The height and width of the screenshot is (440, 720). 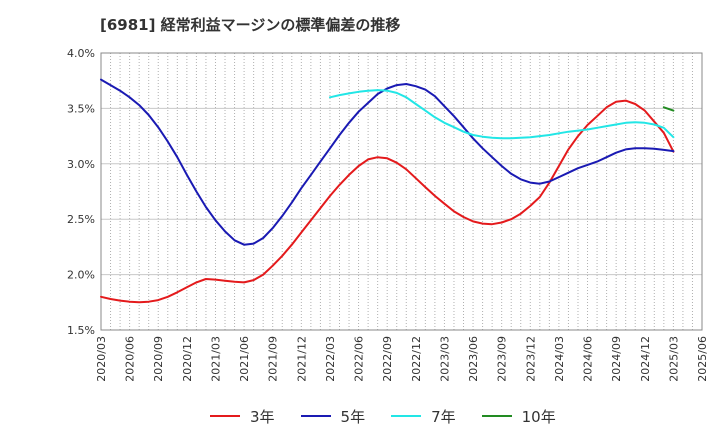 What do you see at coordinates (530, 359) in the screenshot?
I see `x-tick-label: 2023/12` at bounding box center [530, 359].